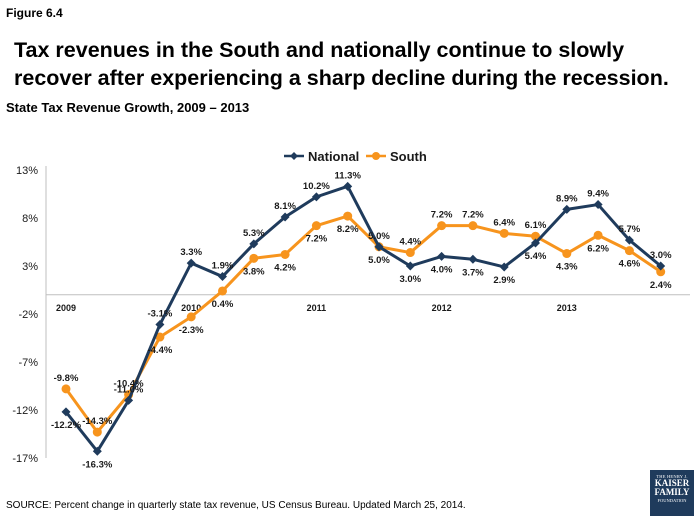 The image size is (698, 523). Describe the element at coordinates (442, 308) in the screenshot. I see `x-year-label: 2012` at that location.